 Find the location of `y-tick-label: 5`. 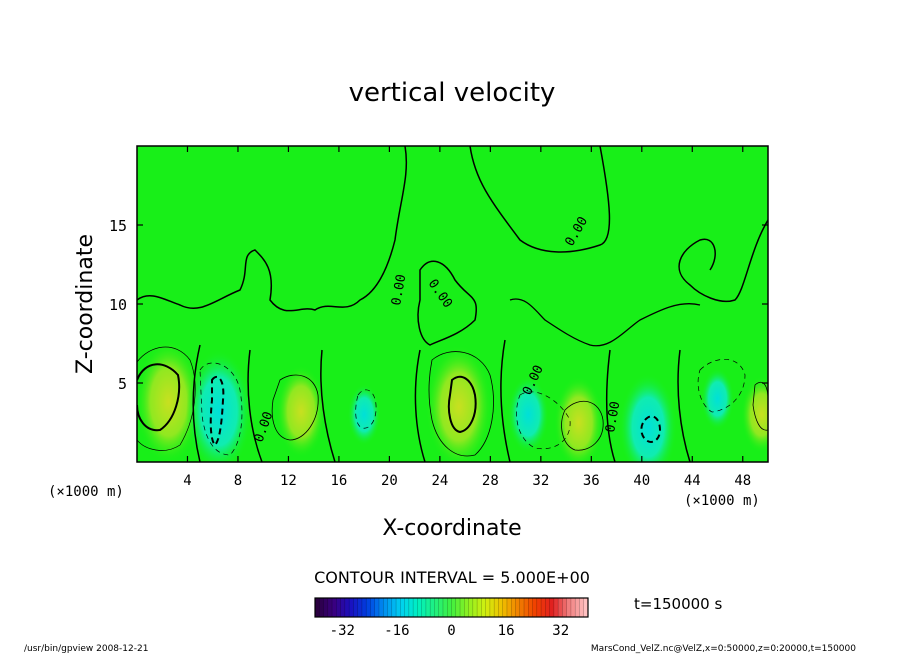

y-tick-label: 5 is located at coordinates (122, 384).